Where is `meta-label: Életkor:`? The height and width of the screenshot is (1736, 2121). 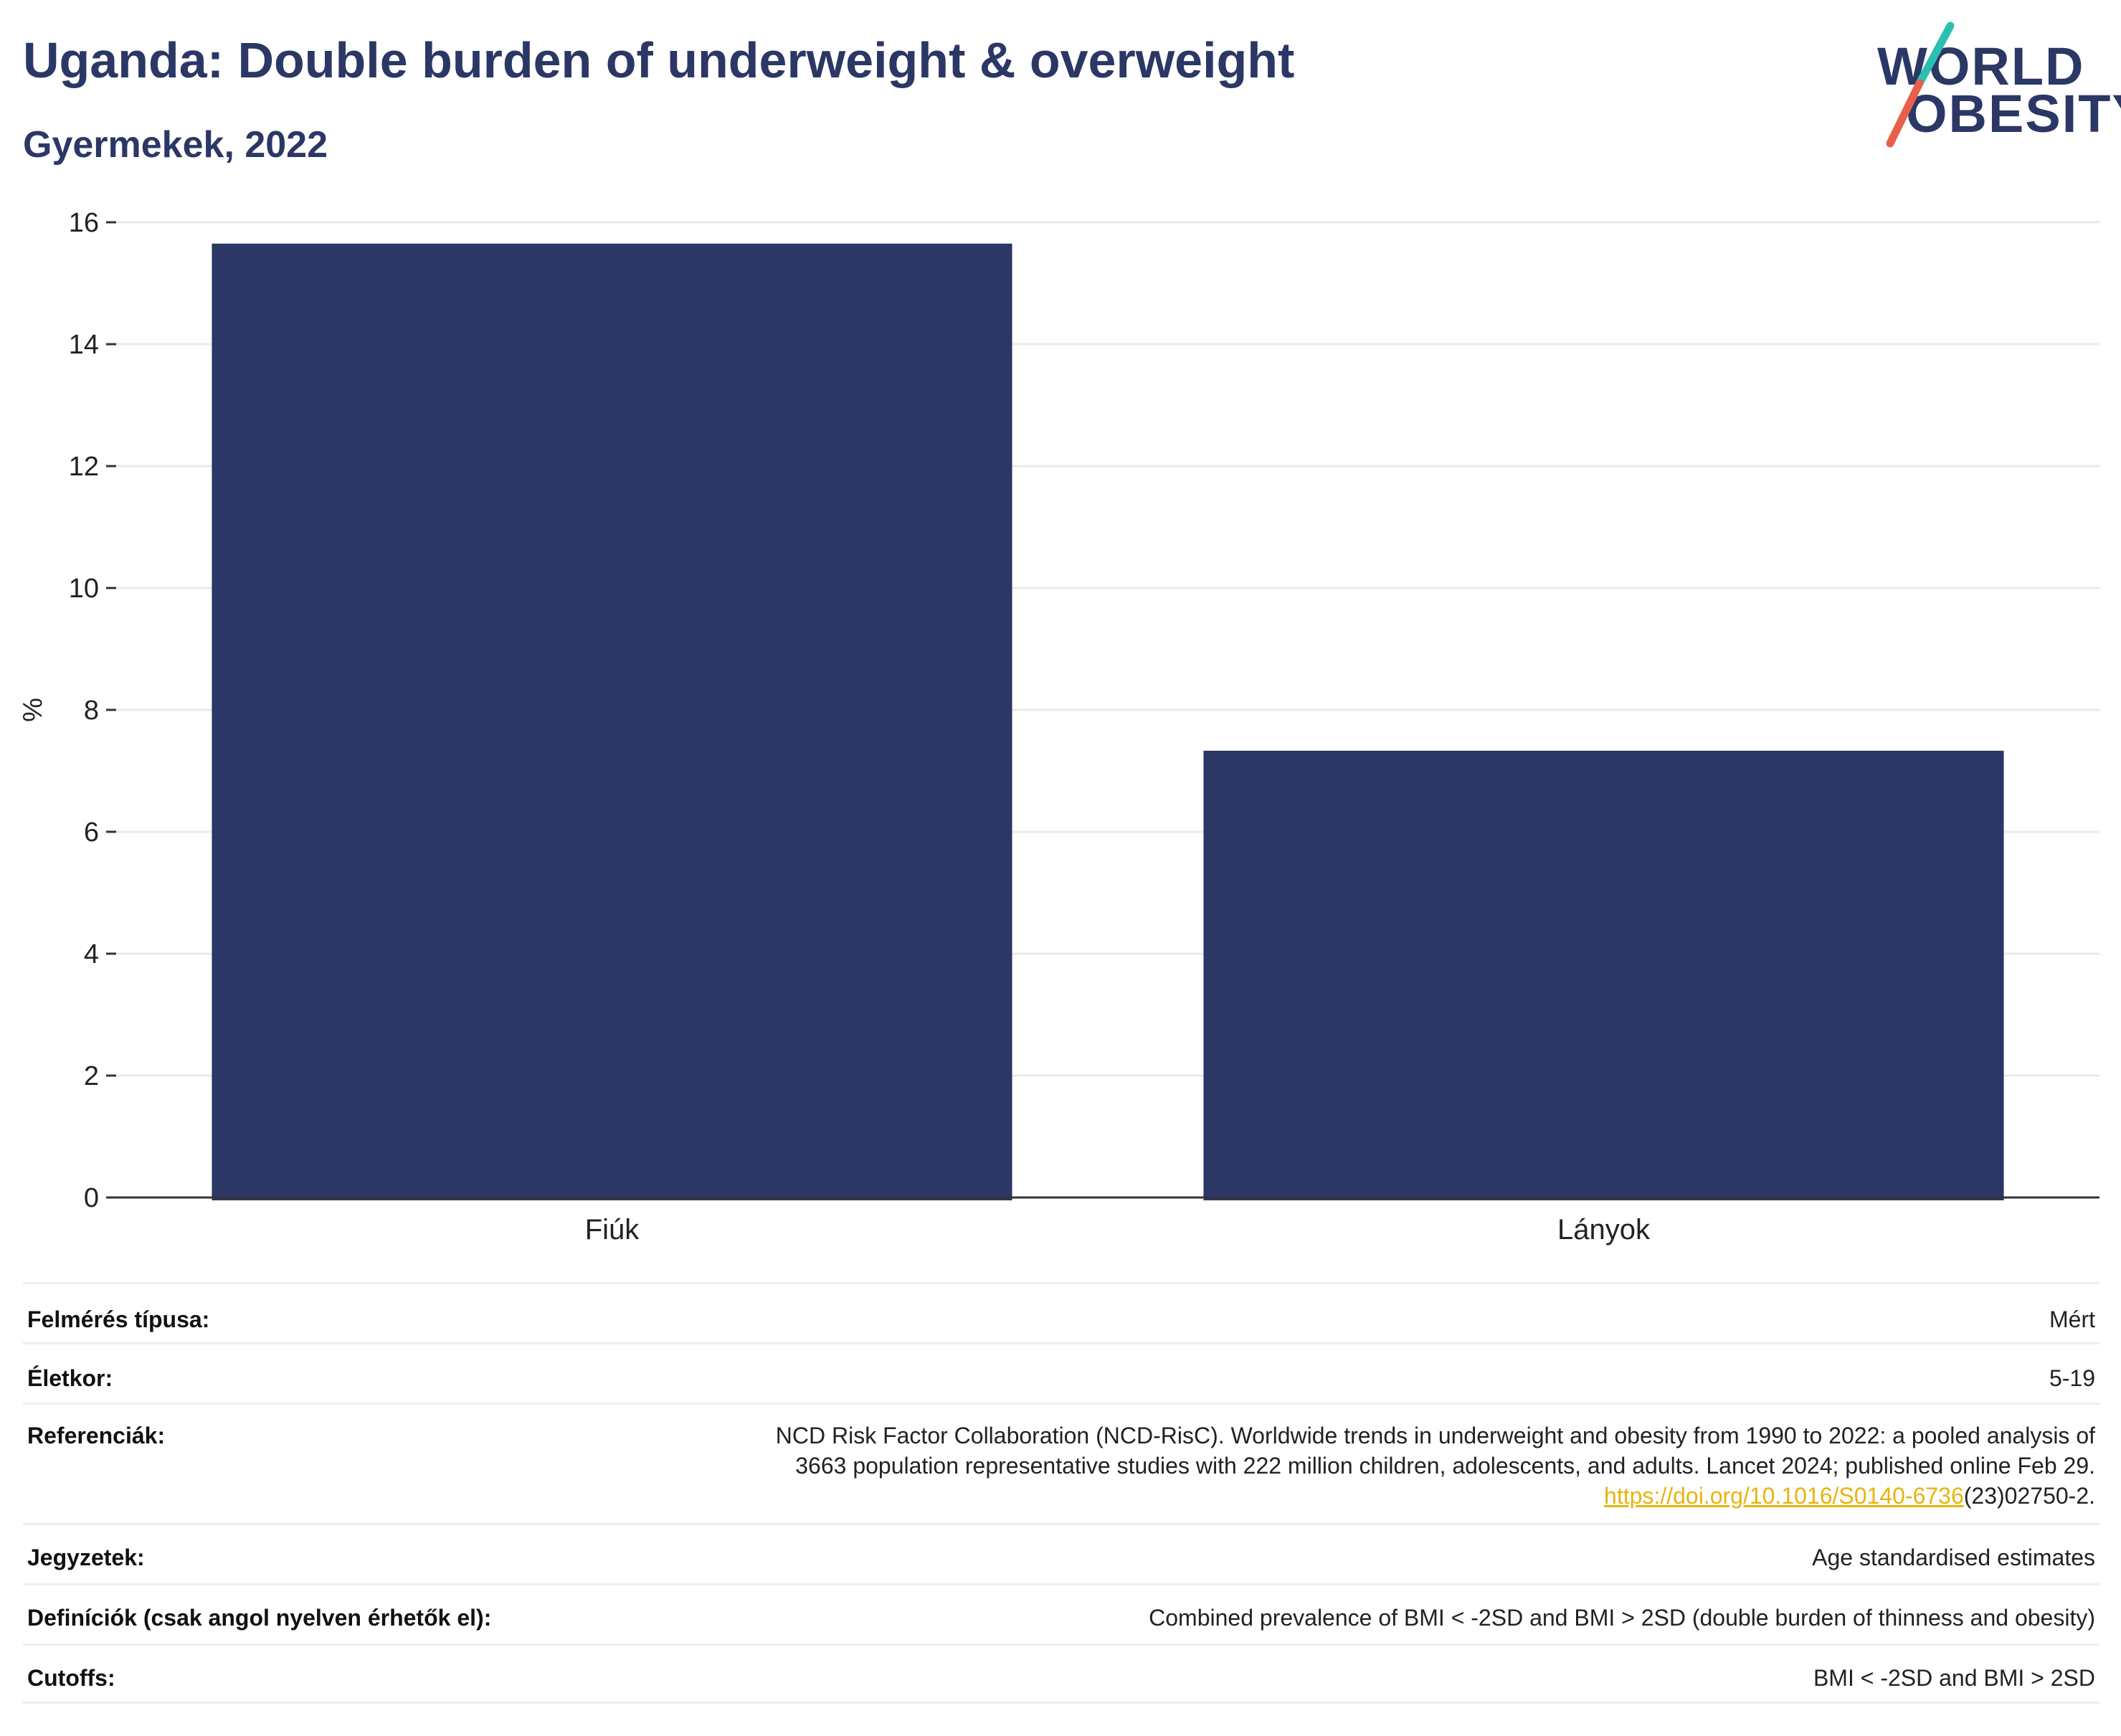
meta-label: Életkor: is located at coordinates (70, 1378).